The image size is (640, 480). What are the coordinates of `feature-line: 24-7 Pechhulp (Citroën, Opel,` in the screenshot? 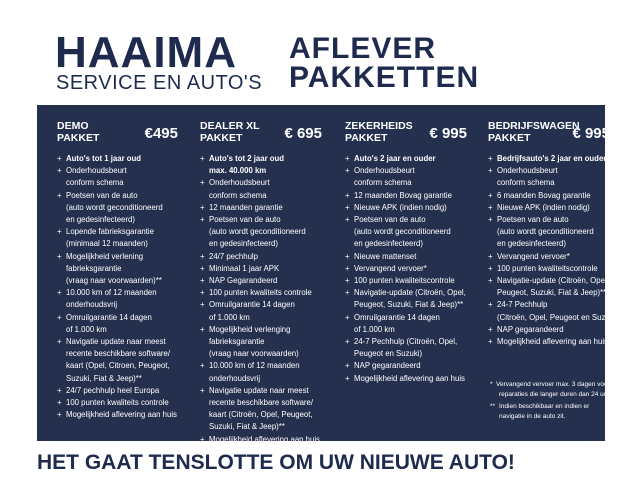 It's located at (406, 341).